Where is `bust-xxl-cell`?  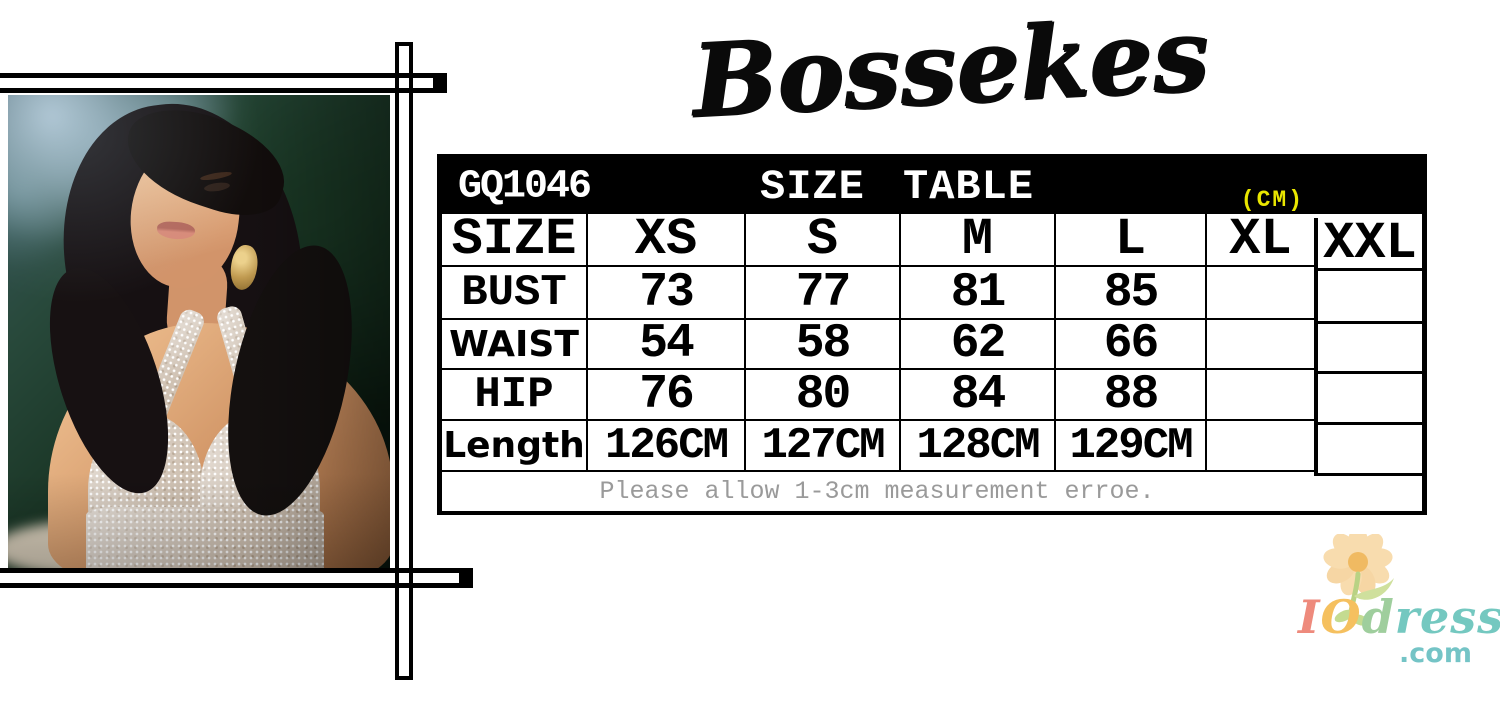
bust-xxl-cell is located at coordinates (1368, 297).